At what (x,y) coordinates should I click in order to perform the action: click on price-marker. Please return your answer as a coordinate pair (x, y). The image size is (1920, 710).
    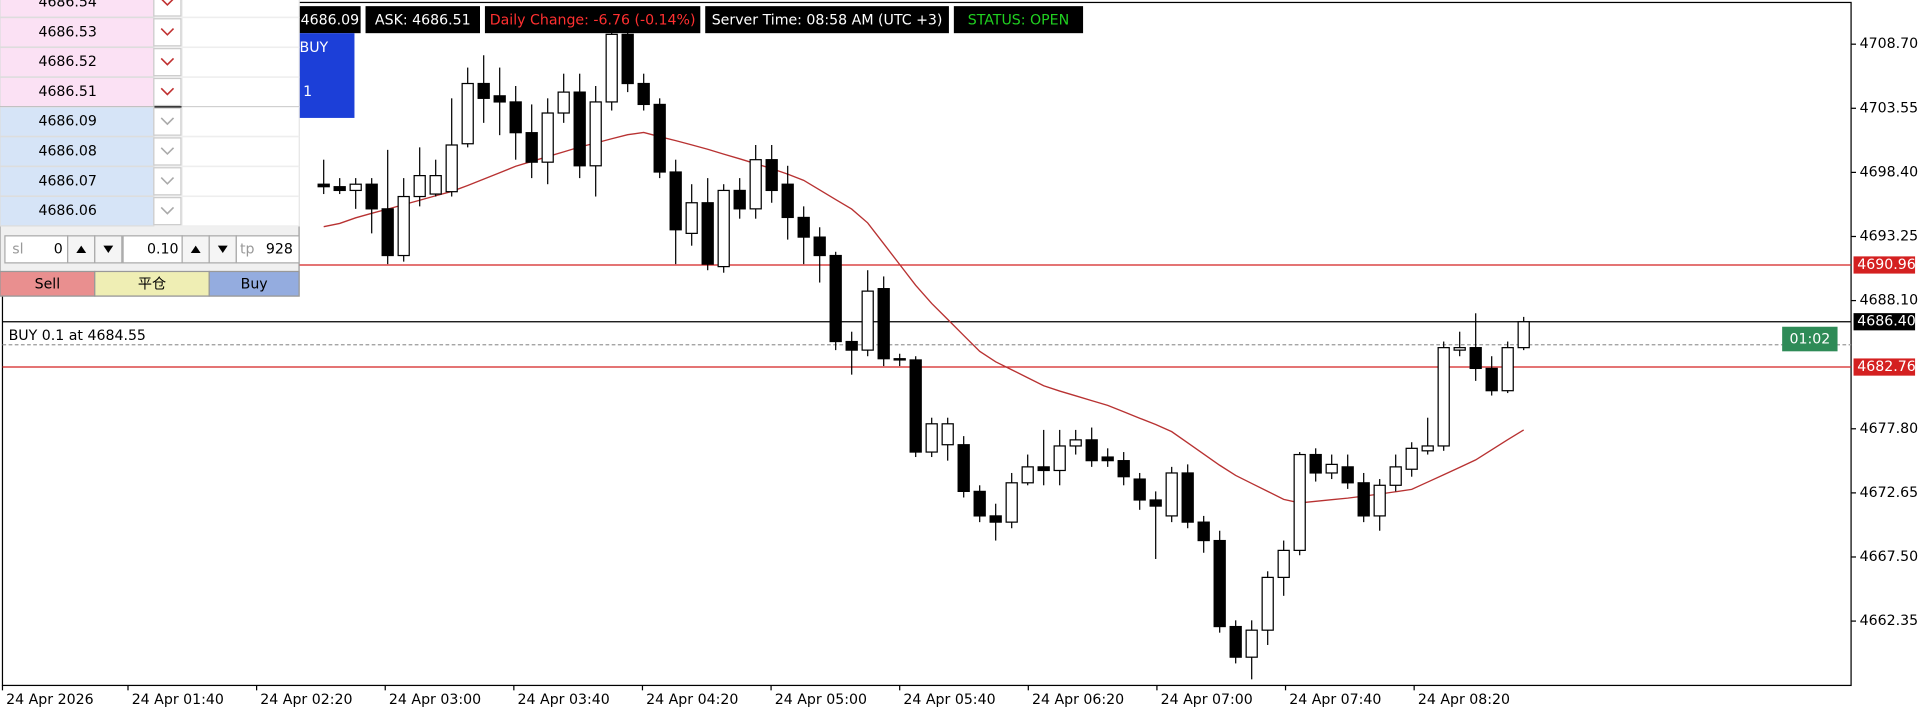
    Looking at the image, I should click on (1884, 322).